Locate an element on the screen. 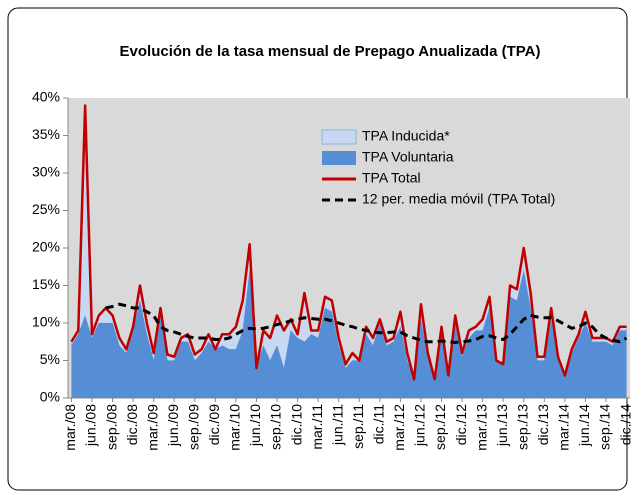 This screenshot has width=635, height=498. x-tick-label: sep./13 is located at coordinates (522, 427).